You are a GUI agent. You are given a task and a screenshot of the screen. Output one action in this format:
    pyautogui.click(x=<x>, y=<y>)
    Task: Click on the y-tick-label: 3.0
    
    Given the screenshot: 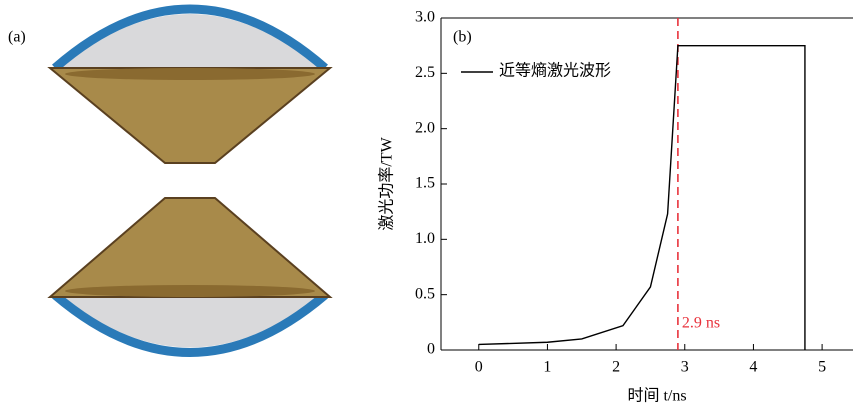 What is the action you would take?
    pyautogui.click(x=425, y=17)
    